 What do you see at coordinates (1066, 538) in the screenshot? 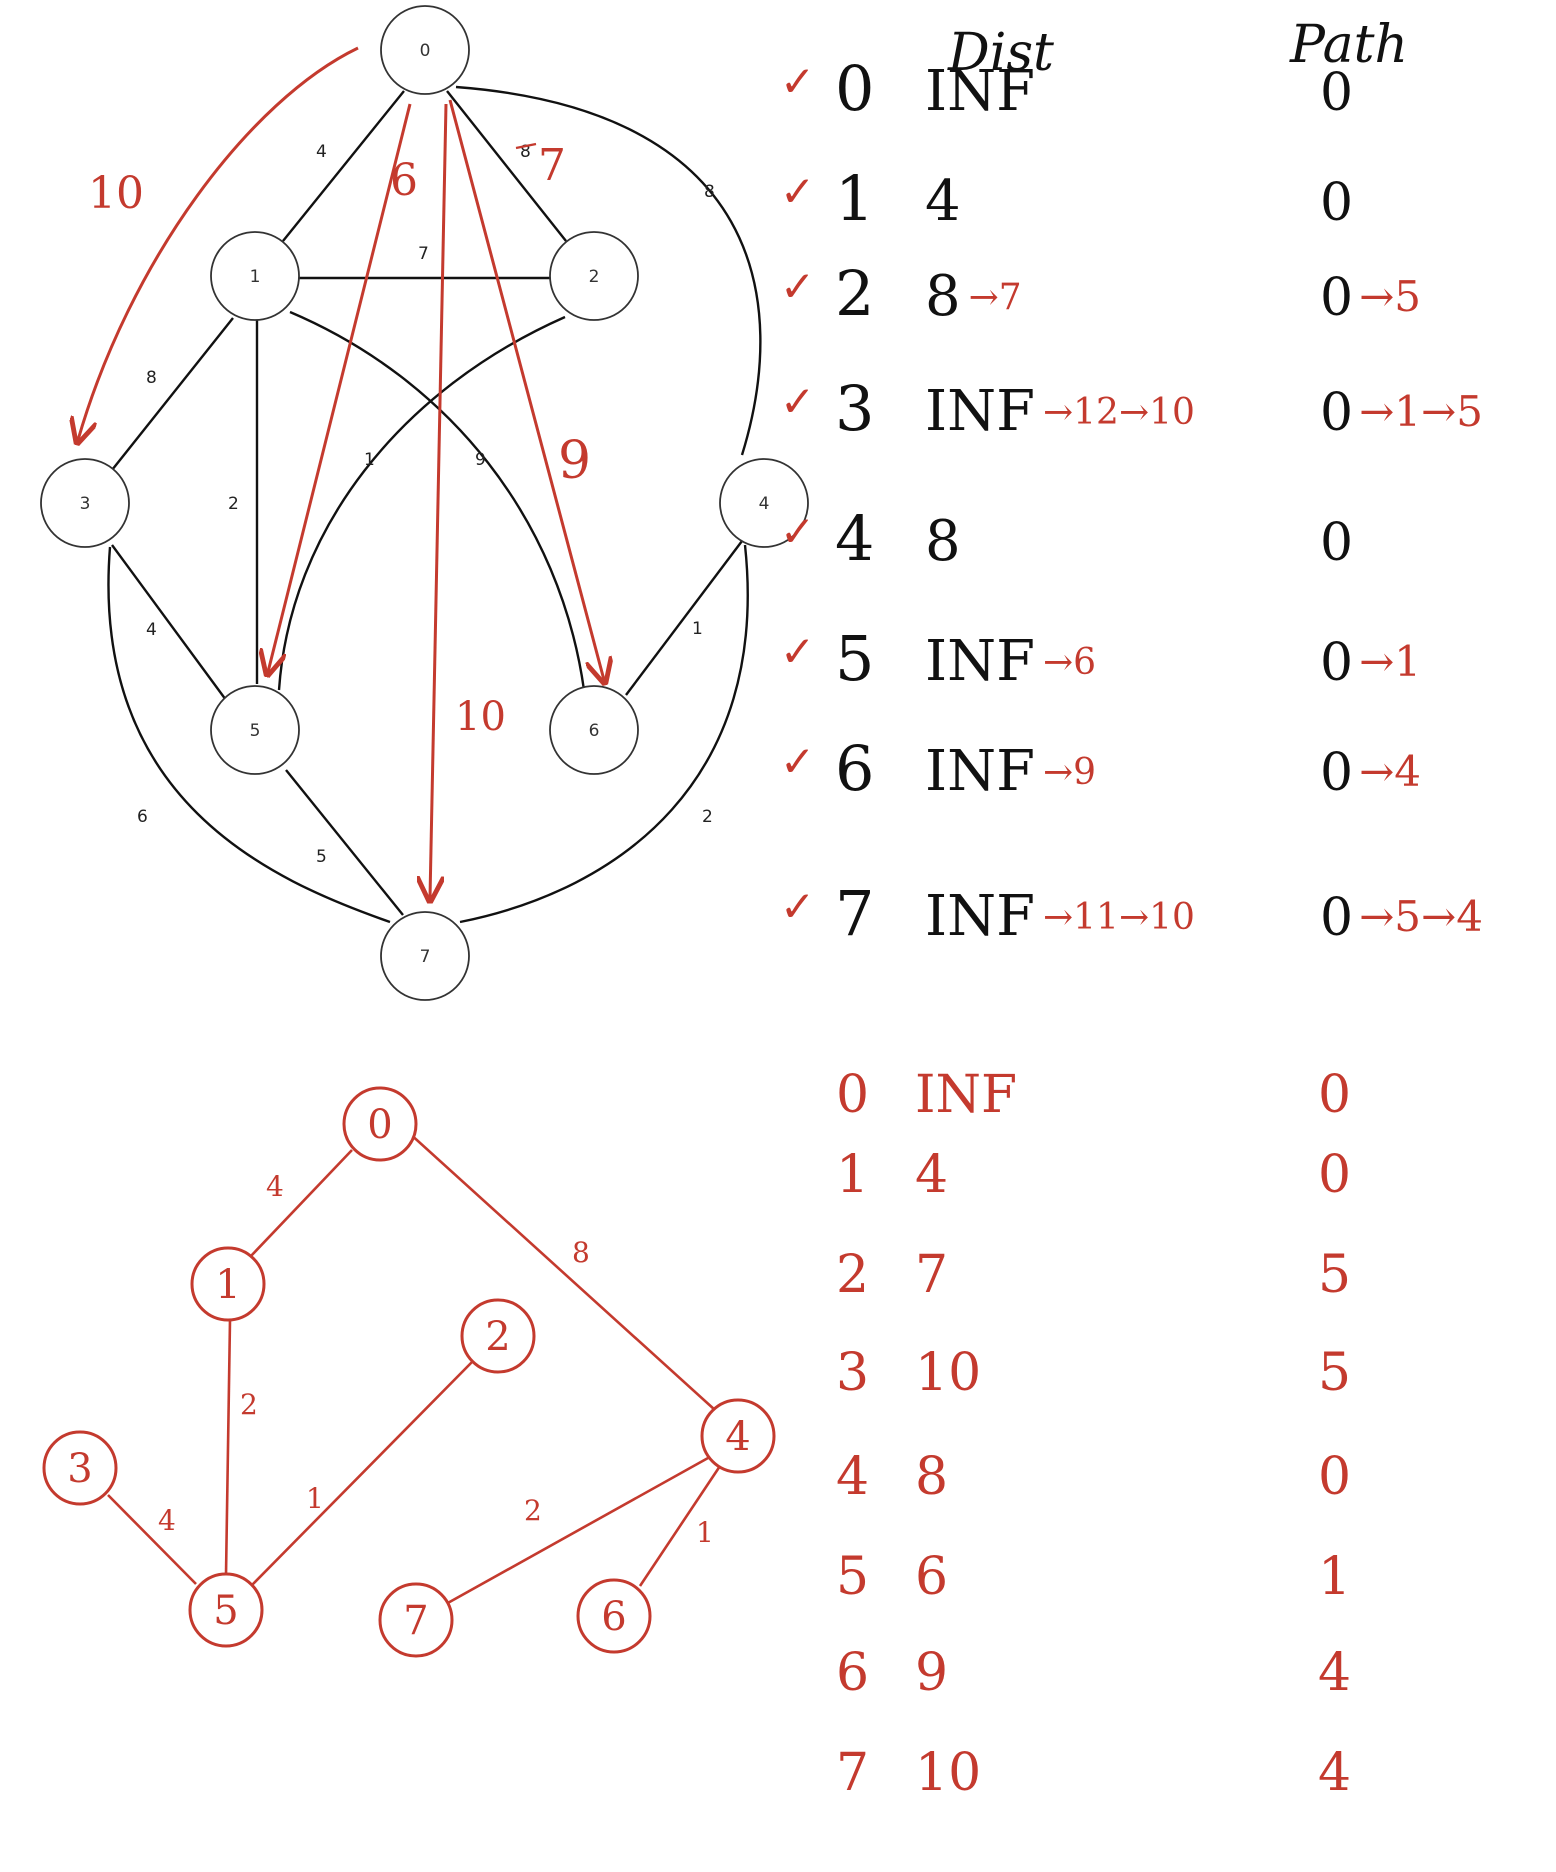
I see `table1-row: ✓ 4 8 0` at bounding box center [1066, 538].